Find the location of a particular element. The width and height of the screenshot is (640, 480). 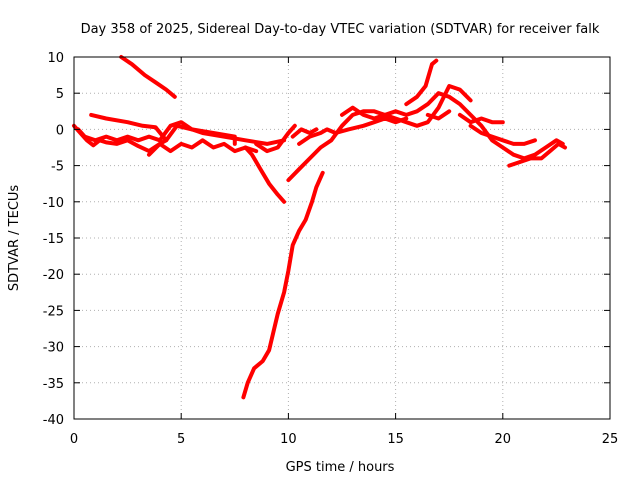

y-tick-label: -20 is located at coordinates (53, 275).